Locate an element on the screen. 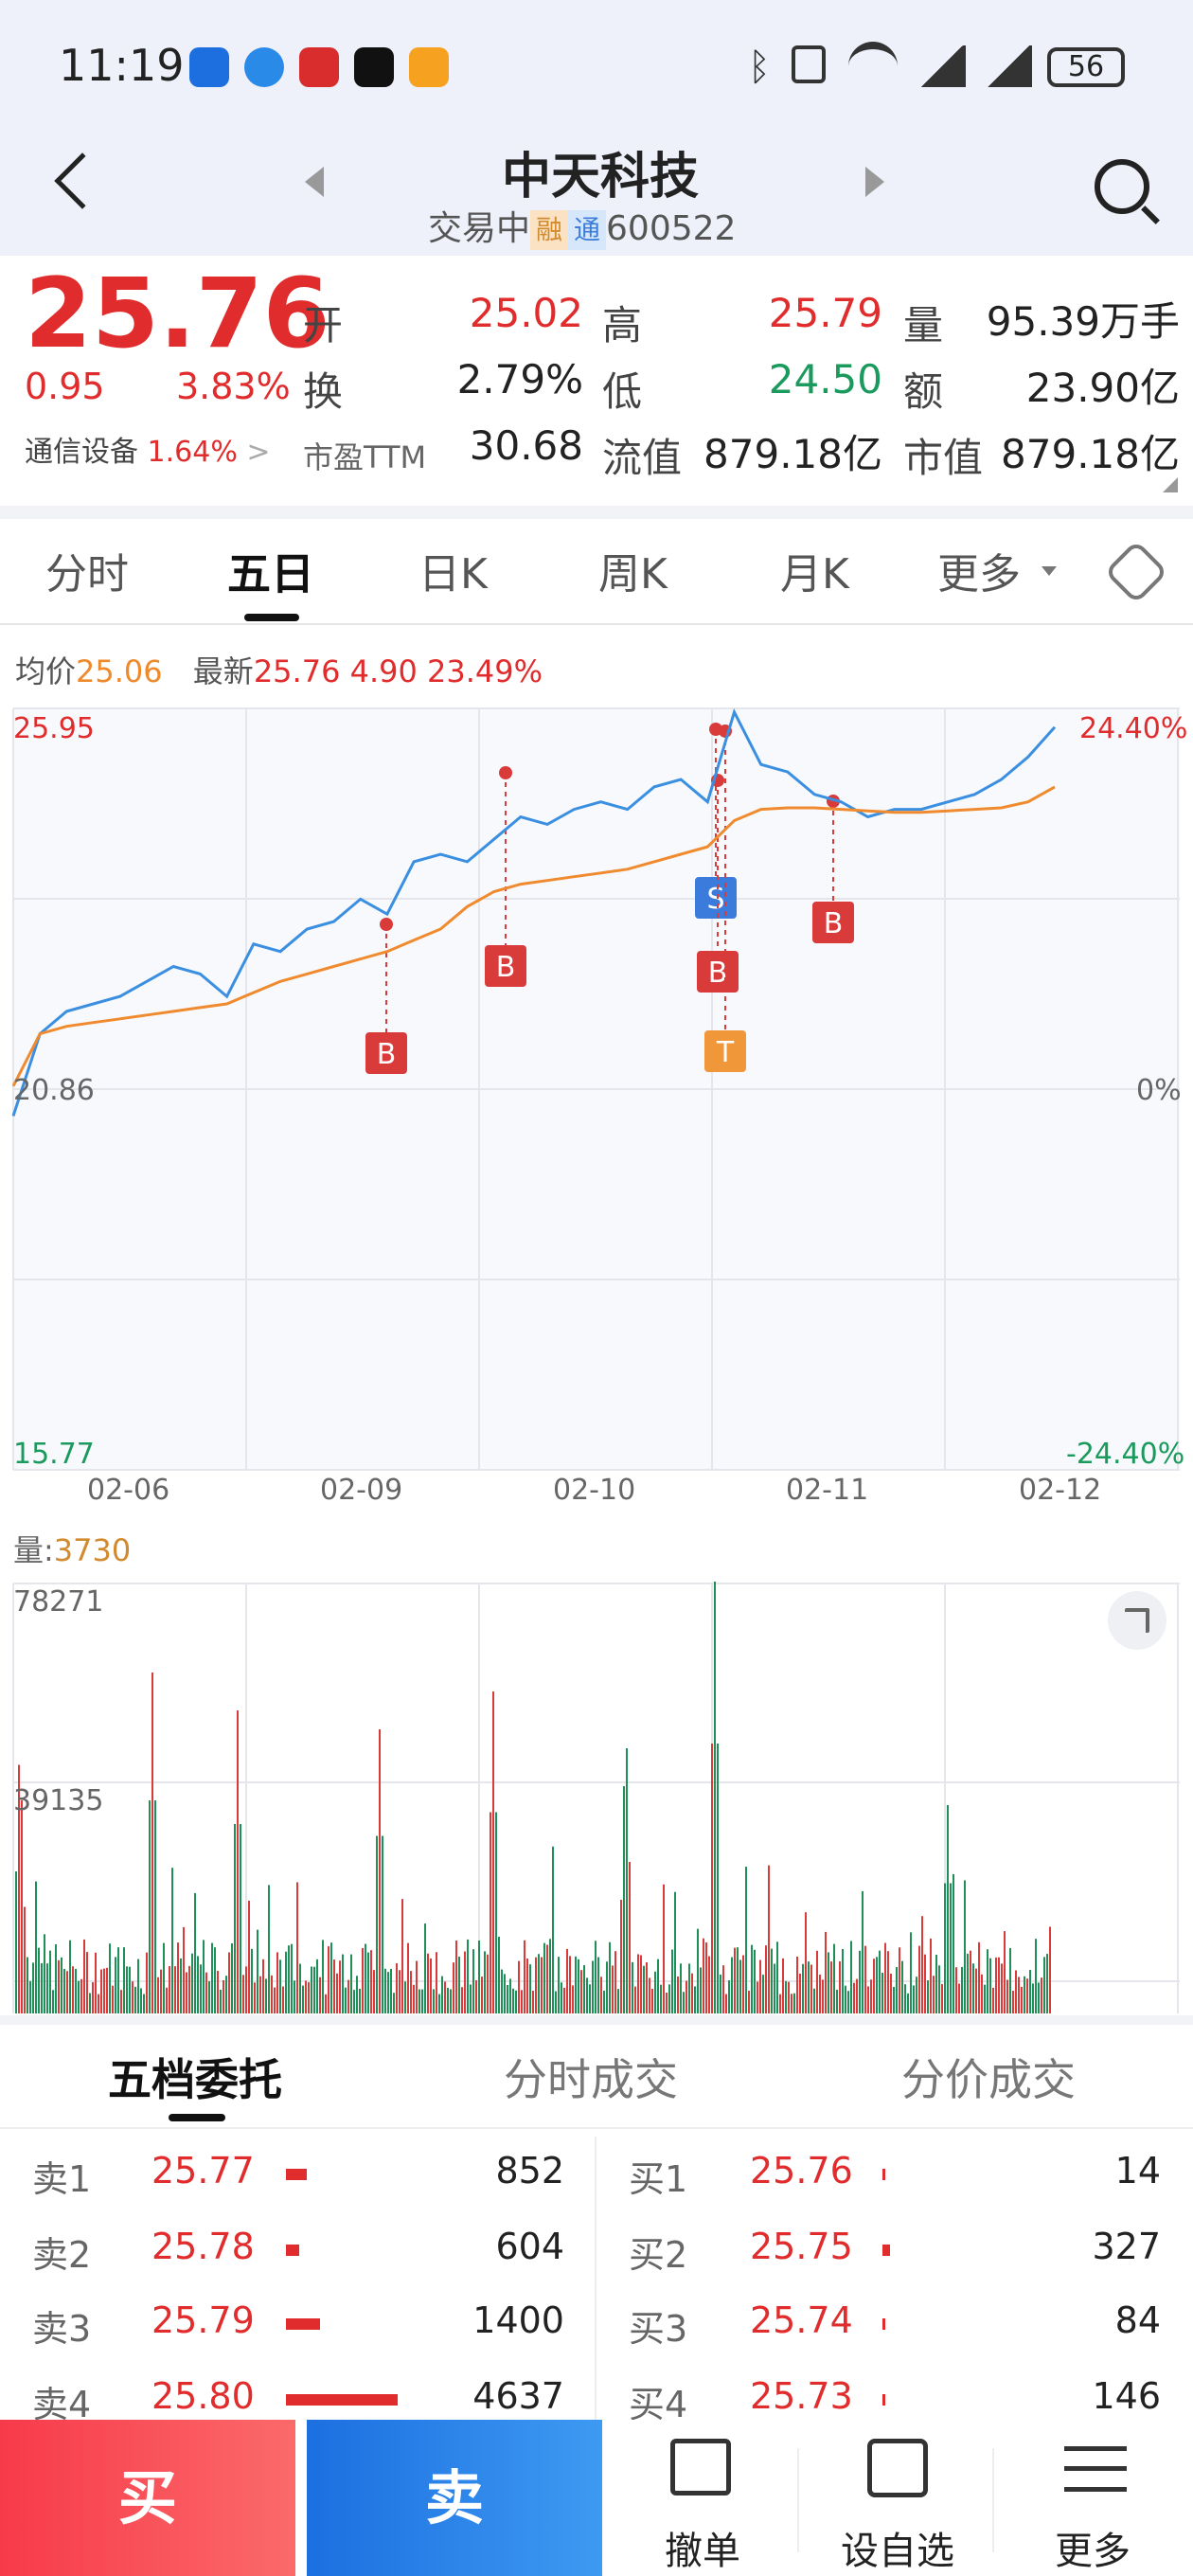 This screenshot has height=2576, width=1193. trade-marker-label: B is located at coordinates (718, 973).